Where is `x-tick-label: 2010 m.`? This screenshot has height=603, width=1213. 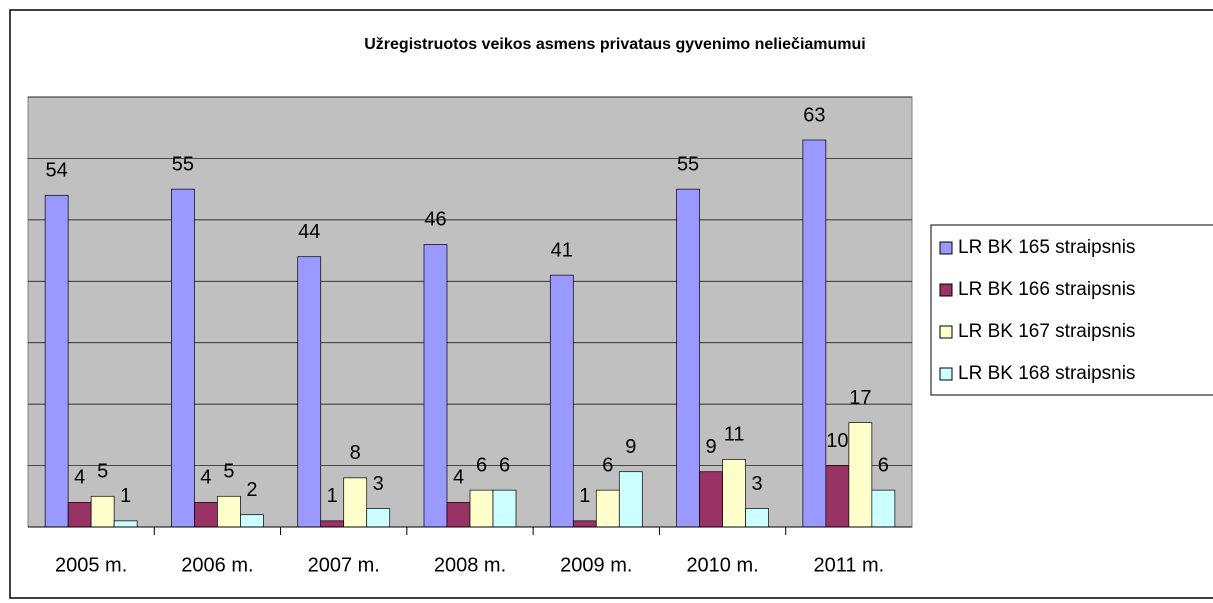 x-tick-label: 2010 m. is located at coordinates (722, 565).